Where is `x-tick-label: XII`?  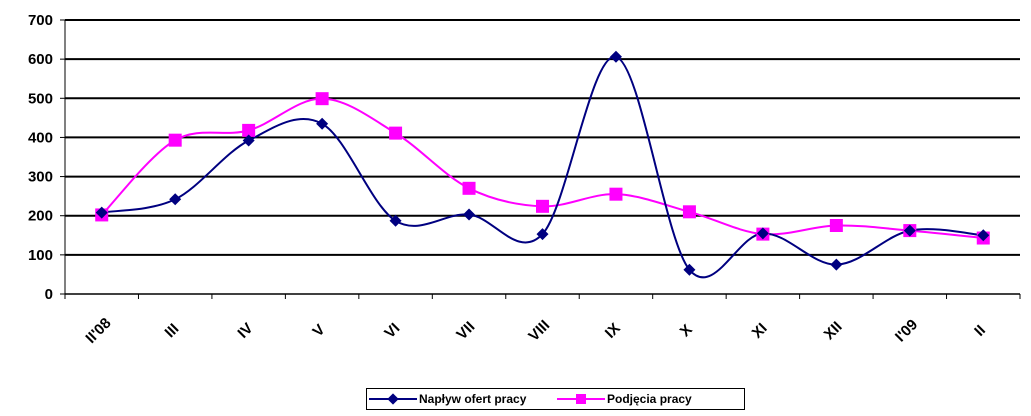
x-tick-label: XII is located at coordinates (833, 330).